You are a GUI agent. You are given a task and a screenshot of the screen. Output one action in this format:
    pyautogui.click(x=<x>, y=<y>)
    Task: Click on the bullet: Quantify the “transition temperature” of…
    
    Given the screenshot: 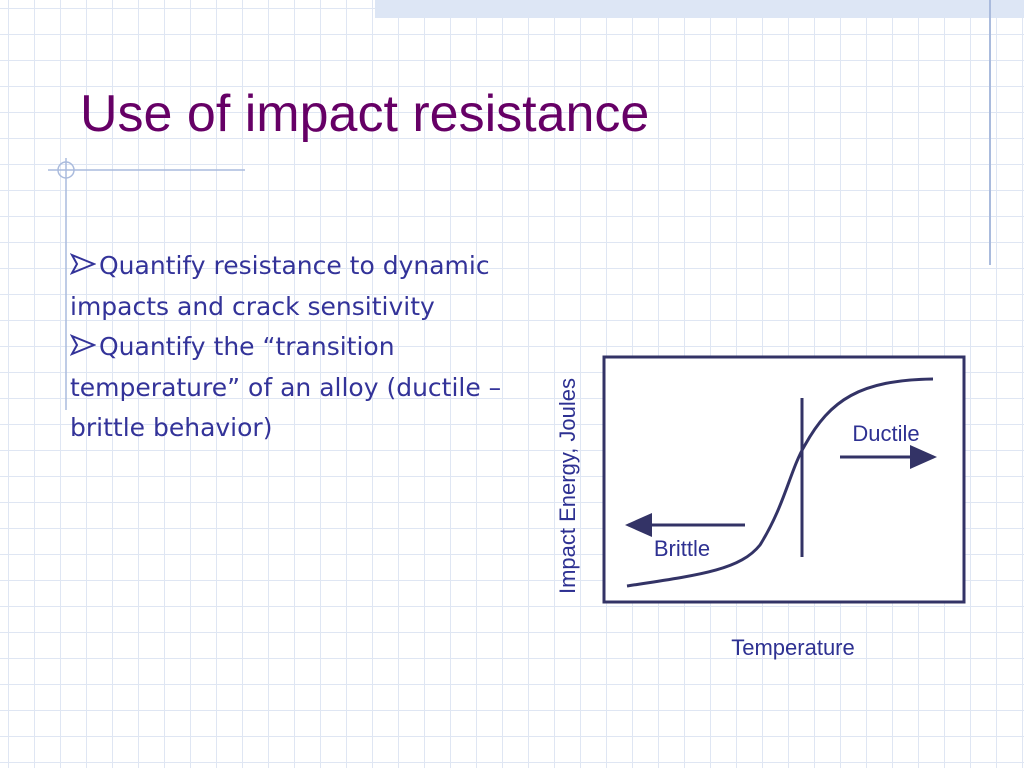 What is the action you would take?
    pyautogui.click(x=289, y=388)
    